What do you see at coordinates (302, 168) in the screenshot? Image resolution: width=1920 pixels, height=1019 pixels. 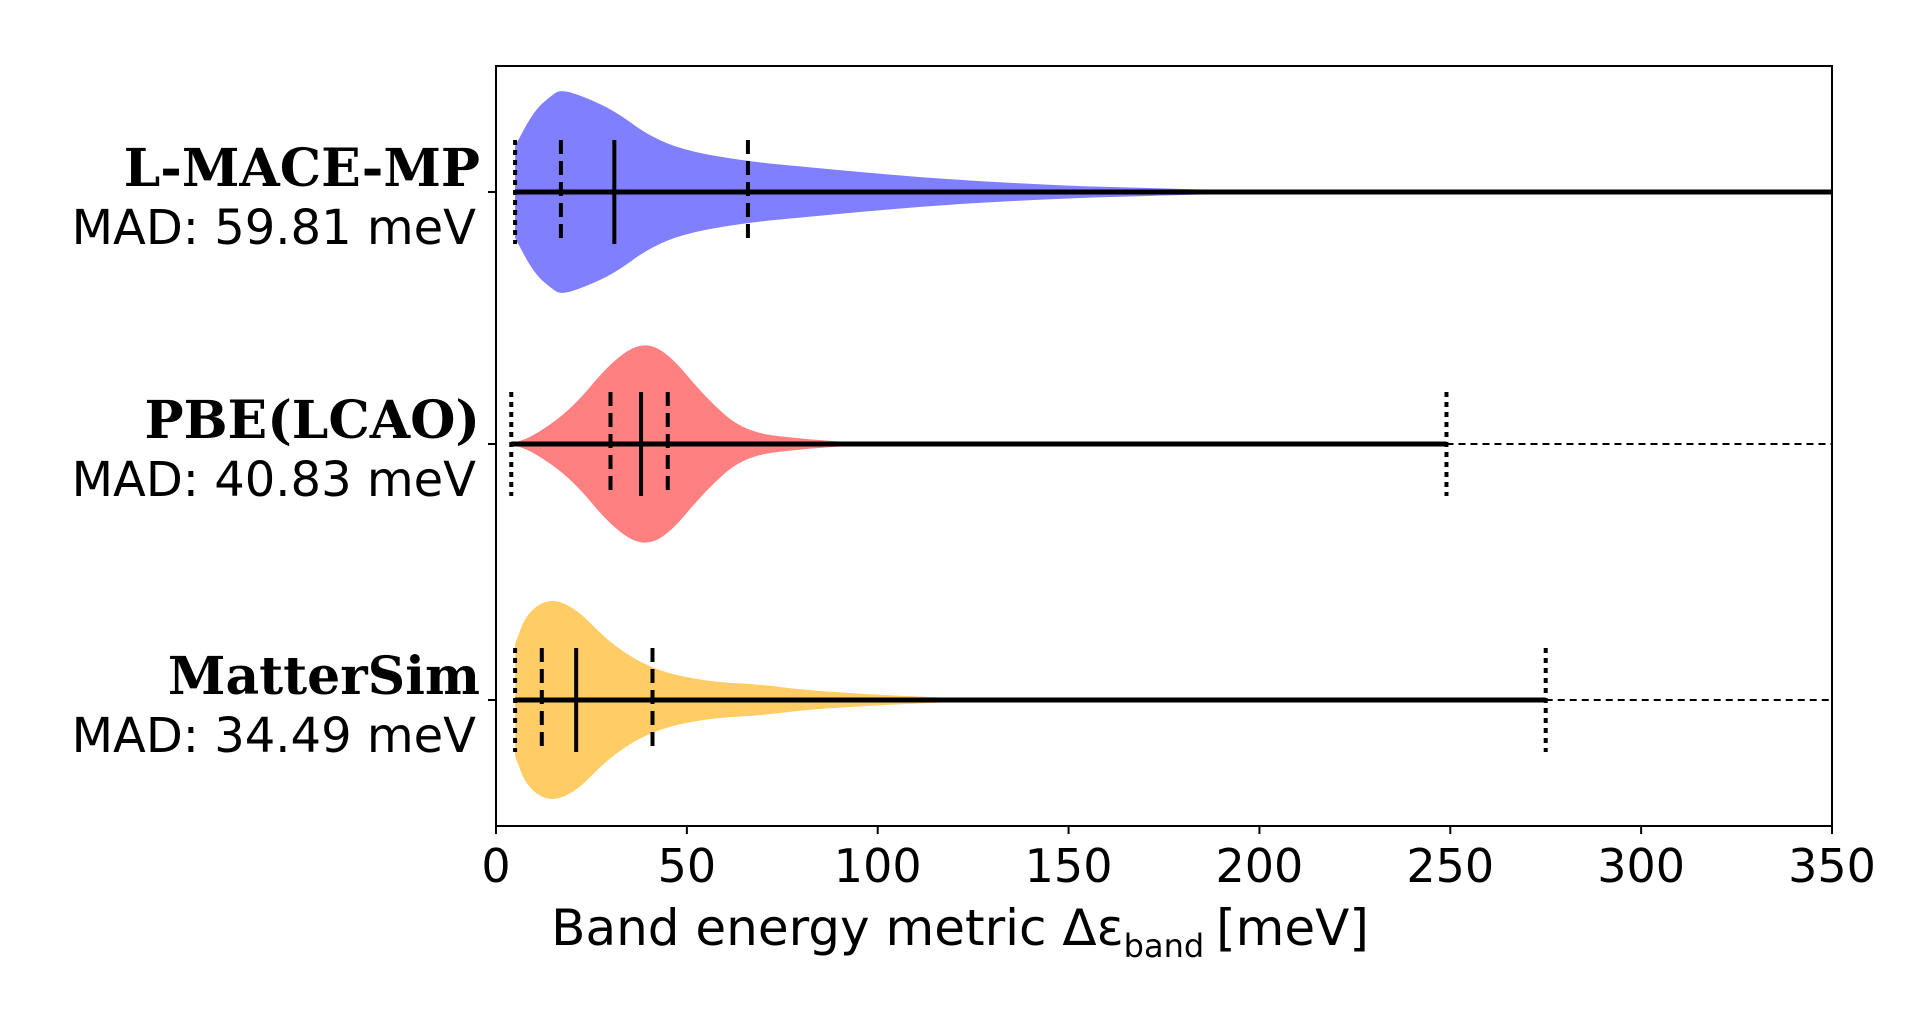 I see `series-name-label: L-MACE-MP` at bounding box center [302, 168].